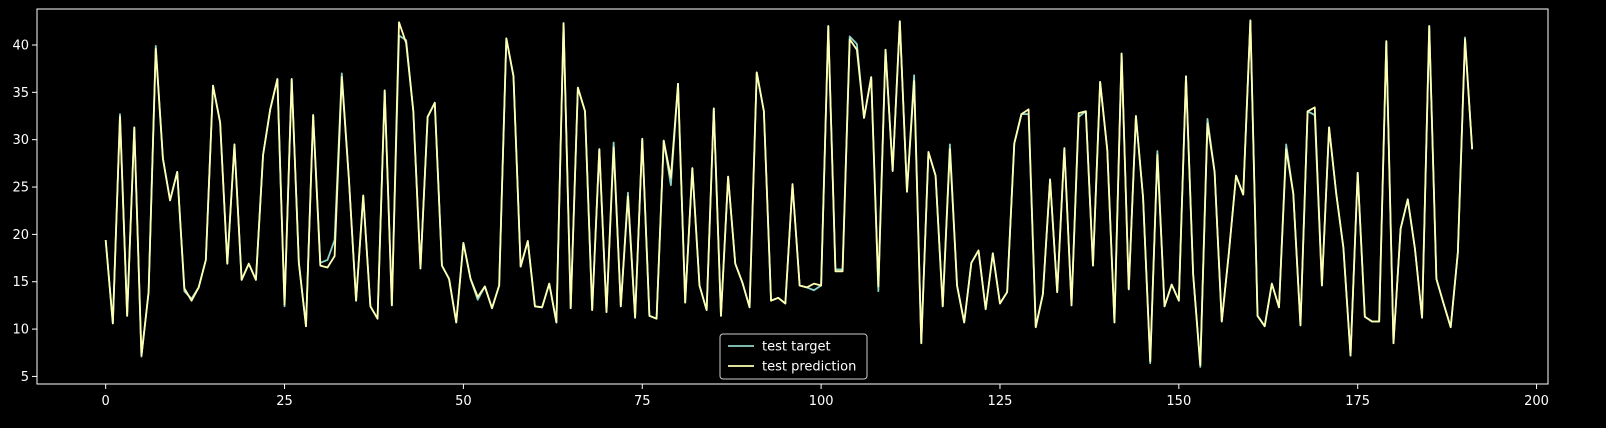 This screenshot has width=1606, height=428. I want to click on legend-label-2: test prediction, so click(809, 367).